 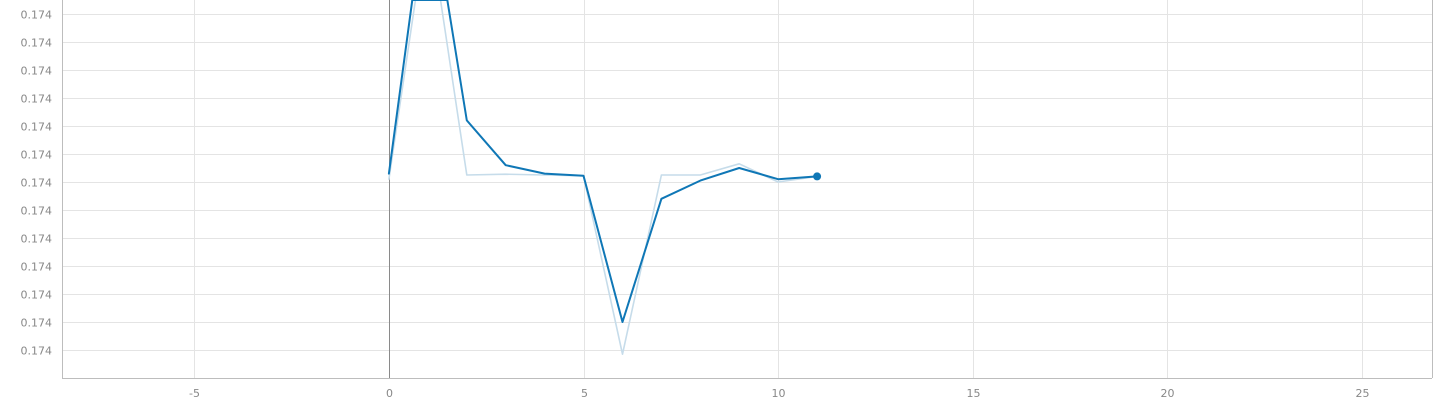 What do you see at coordinates (389, 393) in the screenshot?
I see `x-tick-label: 0` at bounding box center [389, 393].